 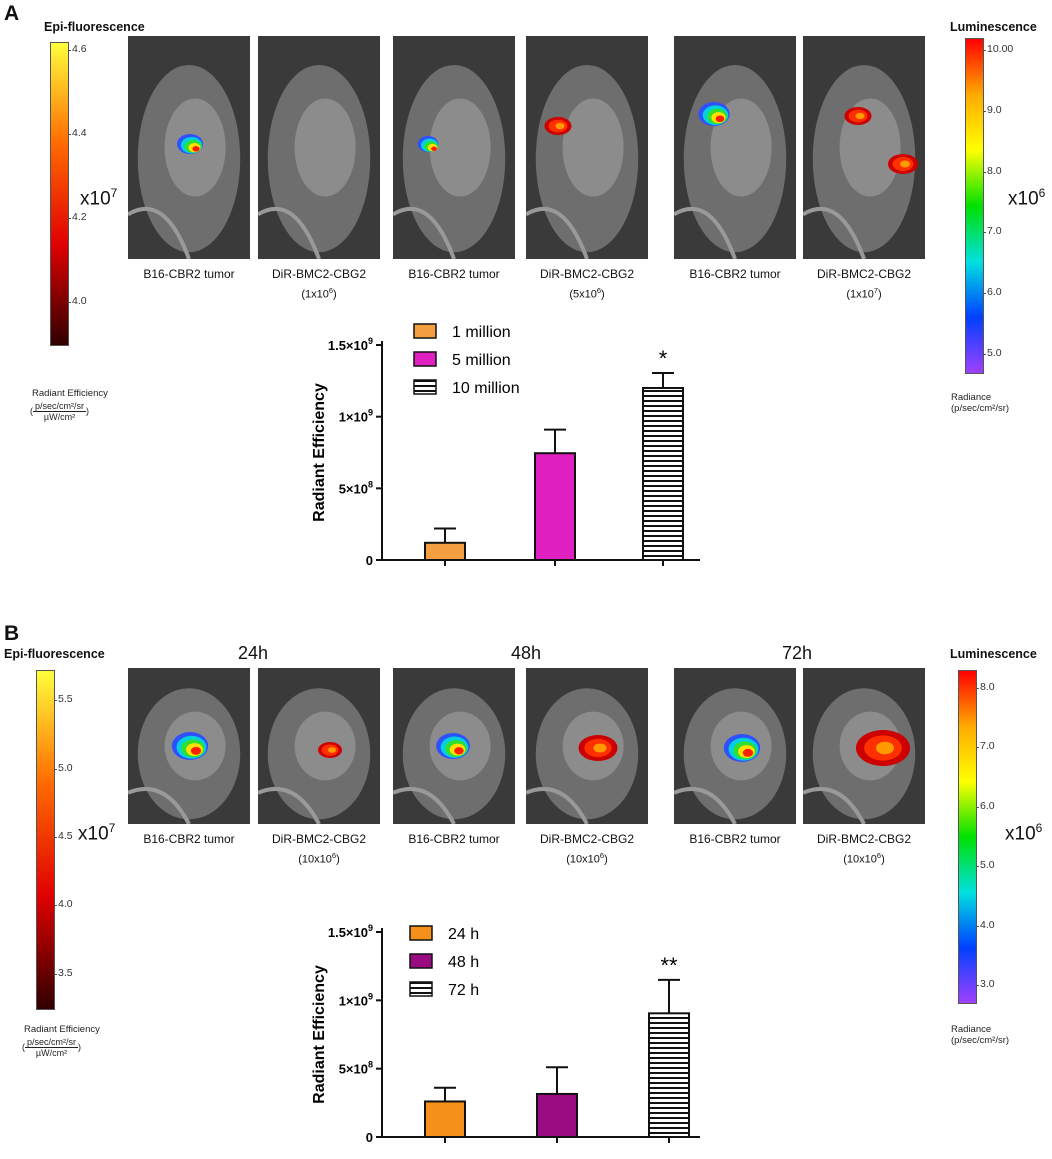 What do you see at coordinates (79, 49) in the screenshot?
I see `panel-a-epi-tick-label: 4.6` at bounding box center [79, 49].